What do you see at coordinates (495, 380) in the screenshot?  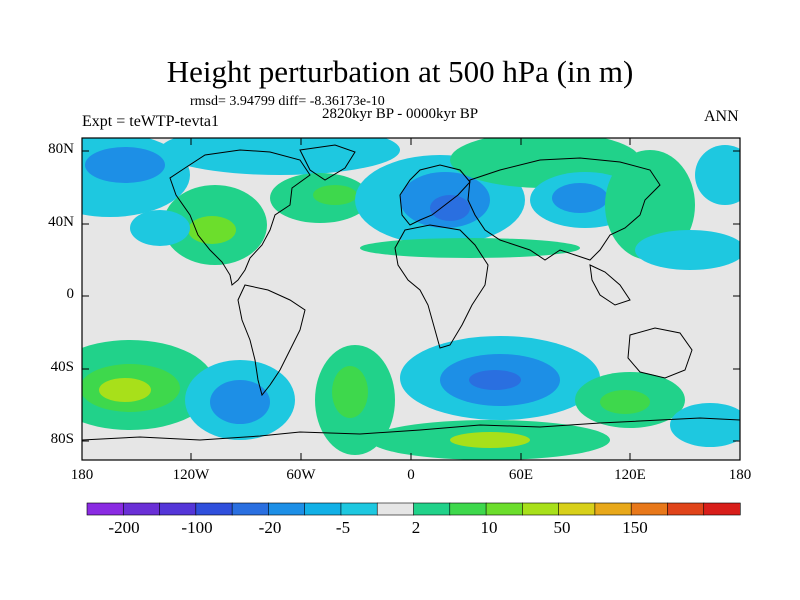 I see `contour-indian-darkblue` at bounding box center [495, 380].